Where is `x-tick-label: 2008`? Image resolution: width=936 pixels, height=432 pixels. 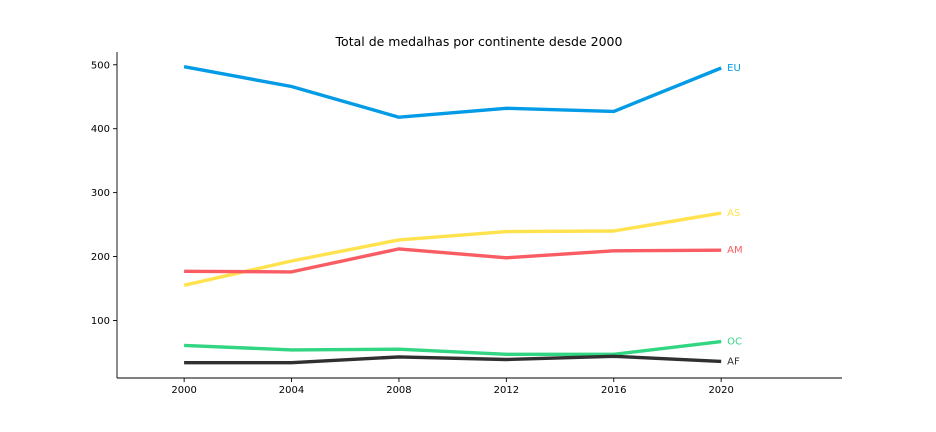
x-tick-label: 2008 is located at coordinates (398, 390).